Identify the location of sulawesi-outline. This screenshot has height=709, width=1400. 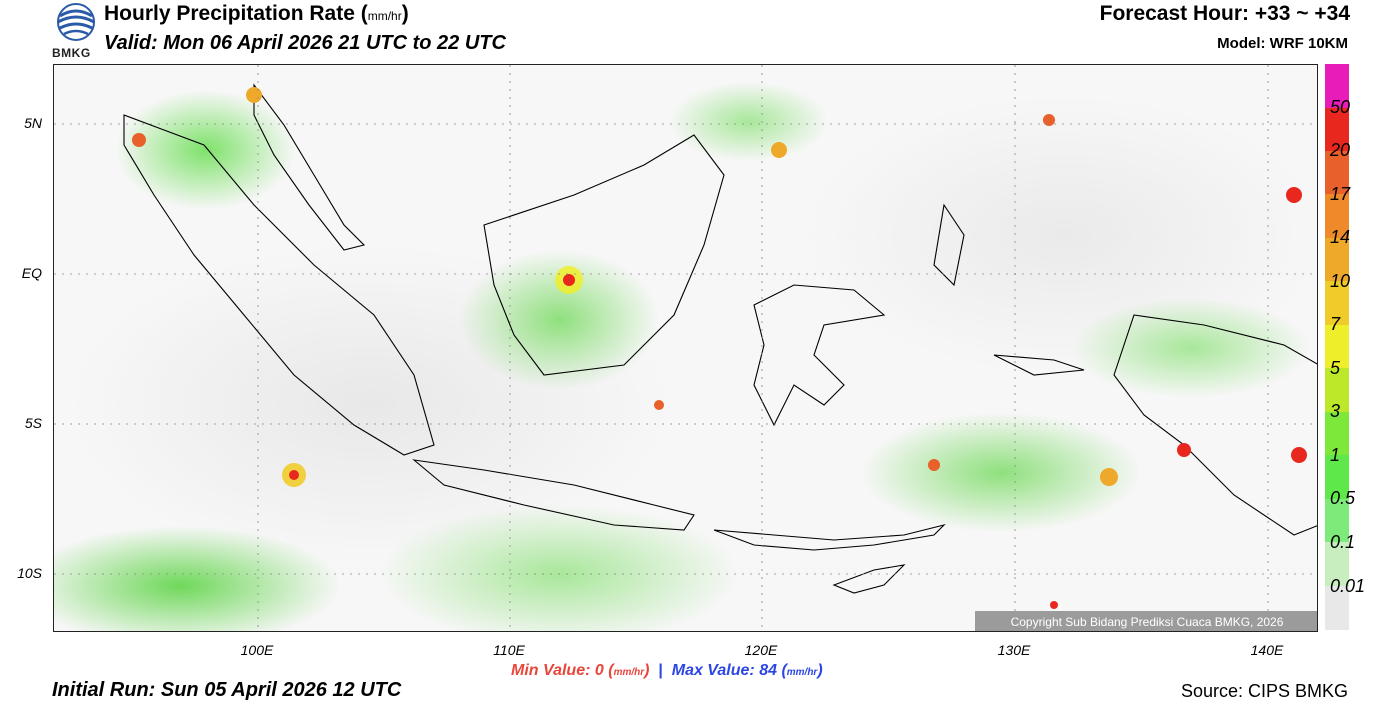
(819, 355).